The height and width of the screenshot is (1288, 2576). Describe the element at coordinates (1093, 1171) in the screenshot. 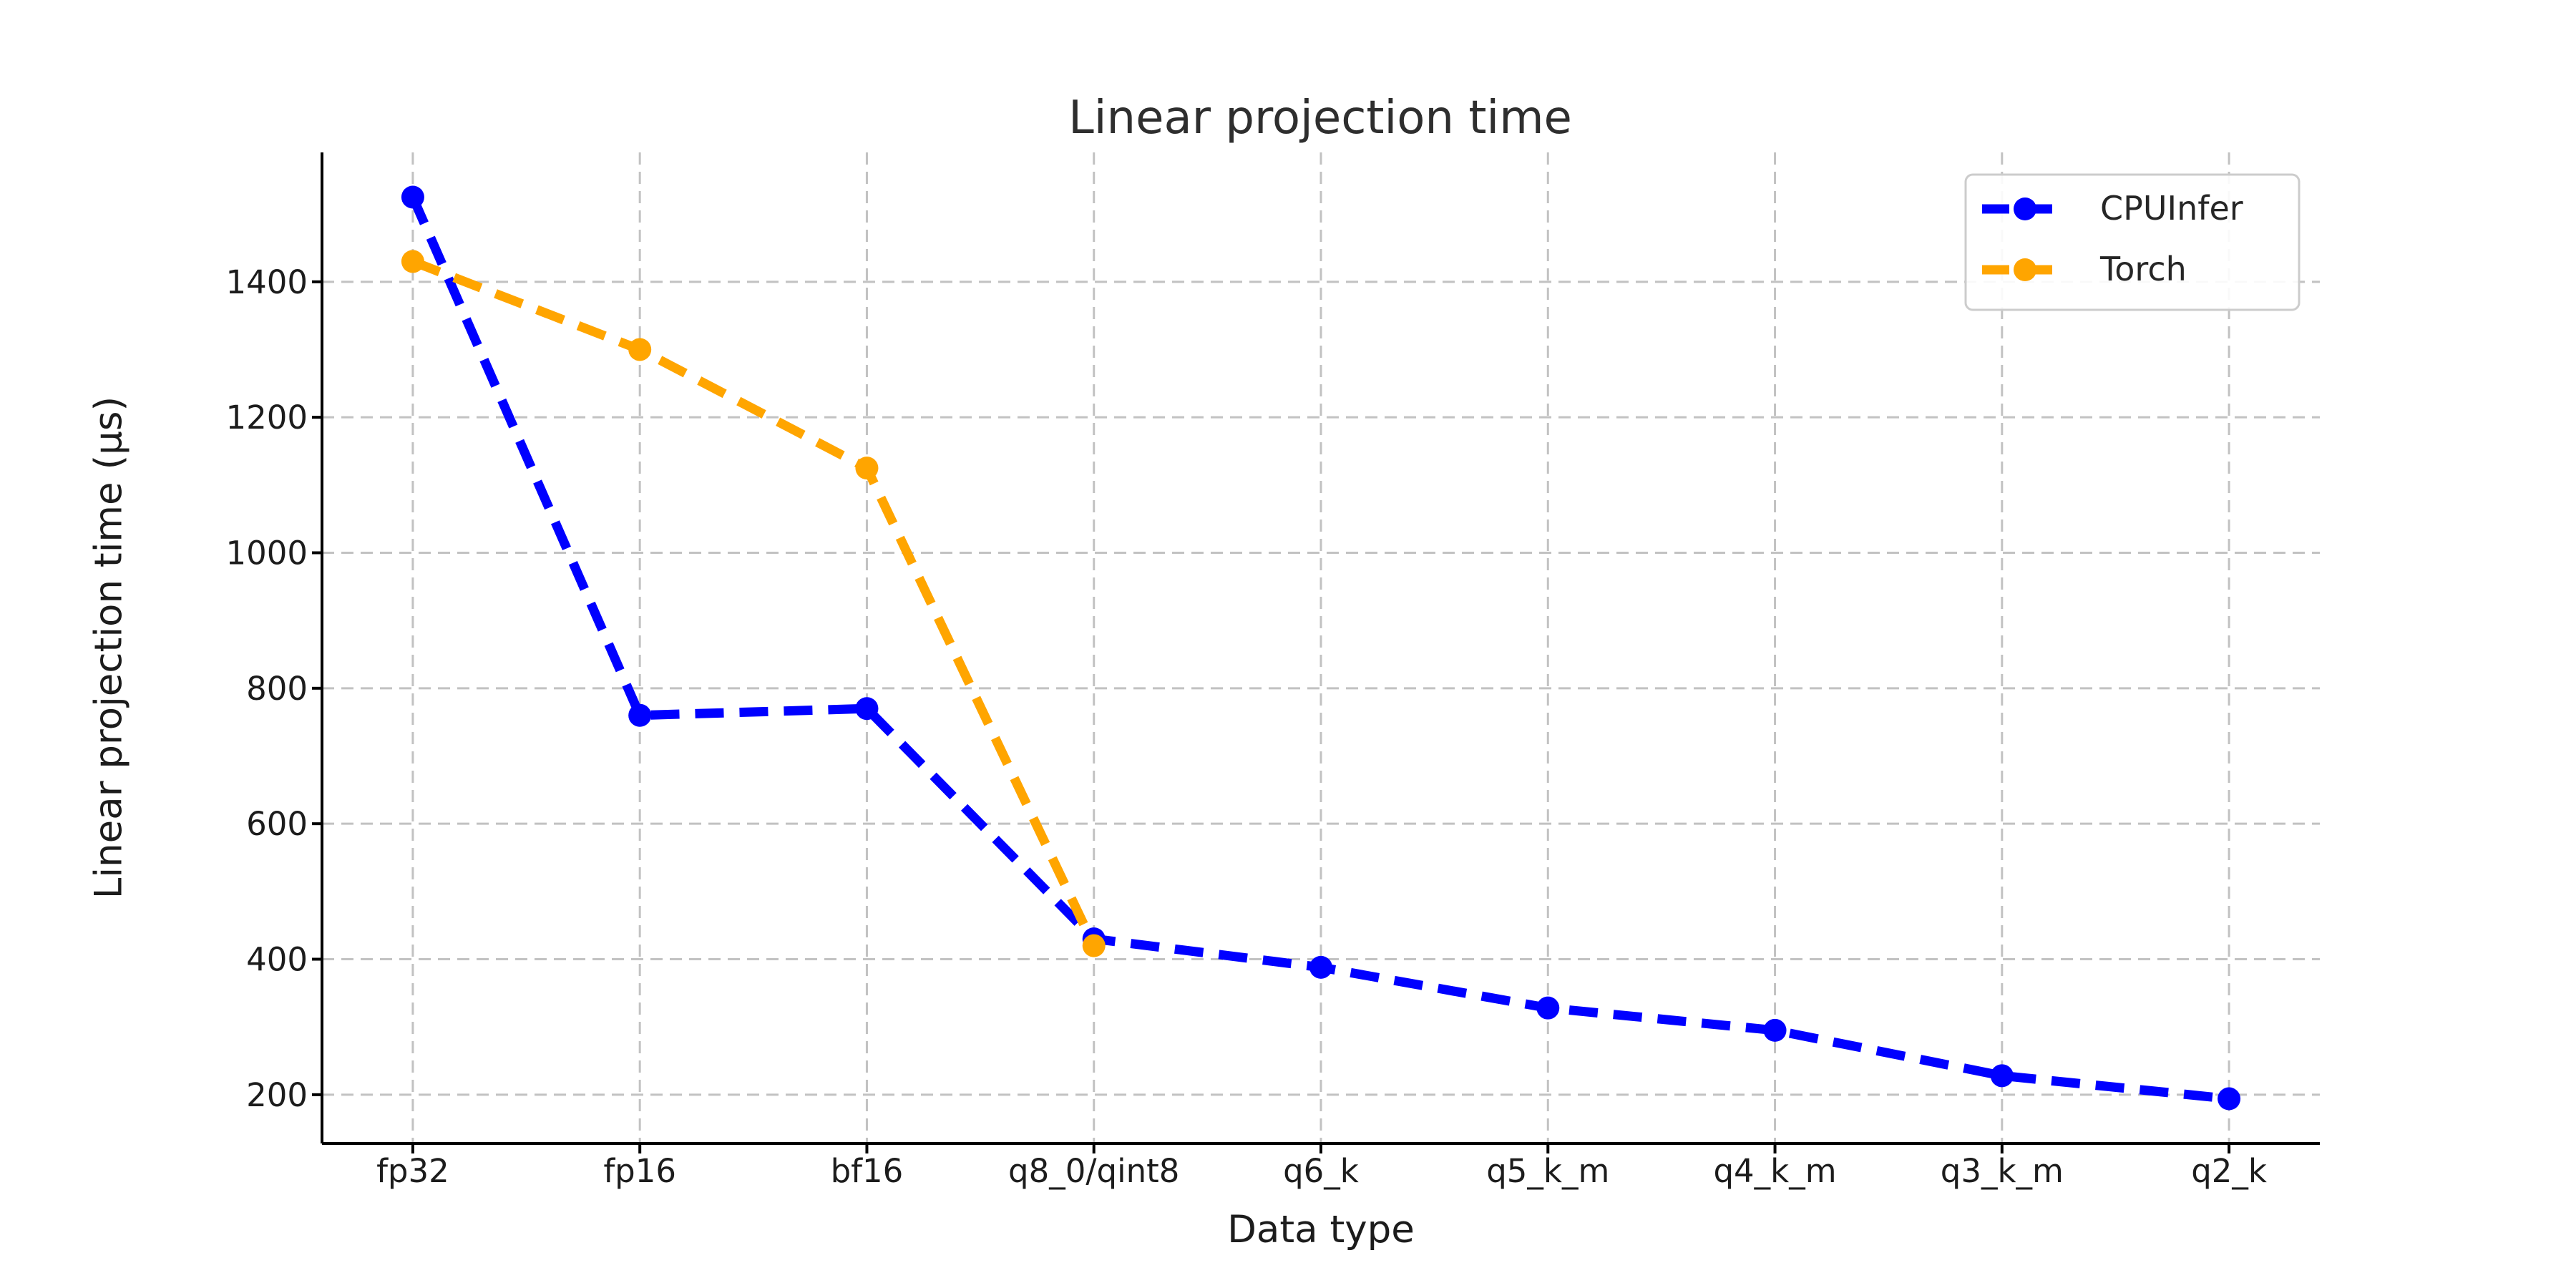

I see `x-tick-label: q8_0/qint8` at that location.